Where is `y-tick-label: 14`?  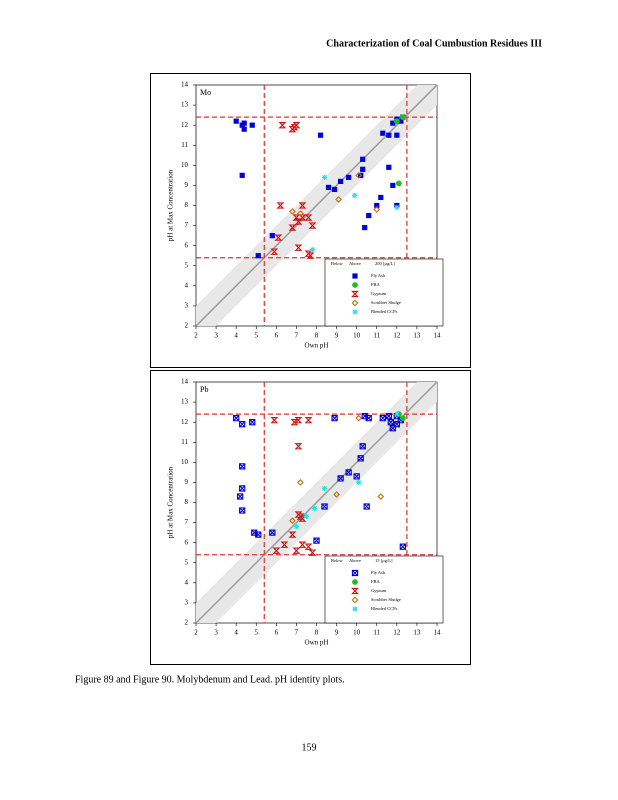 y-tick-label: 14 is located at coordinates (185, 382).